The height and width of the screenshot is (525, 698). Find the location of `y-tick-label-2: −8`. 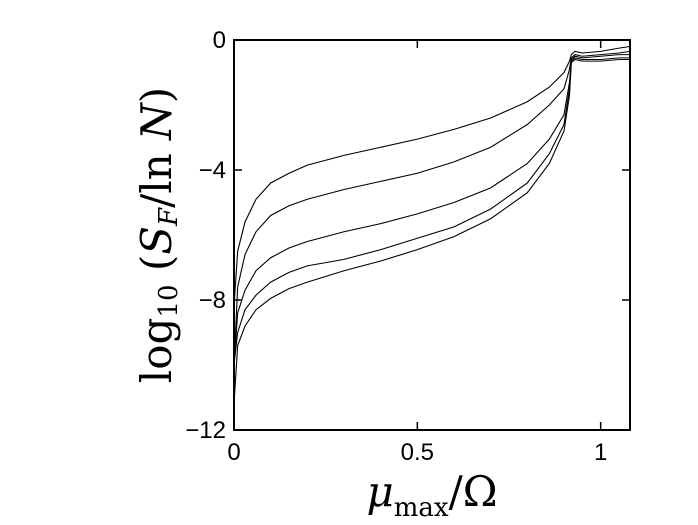

y-tick-label-2: −8 is located at coordinates (212, 300).